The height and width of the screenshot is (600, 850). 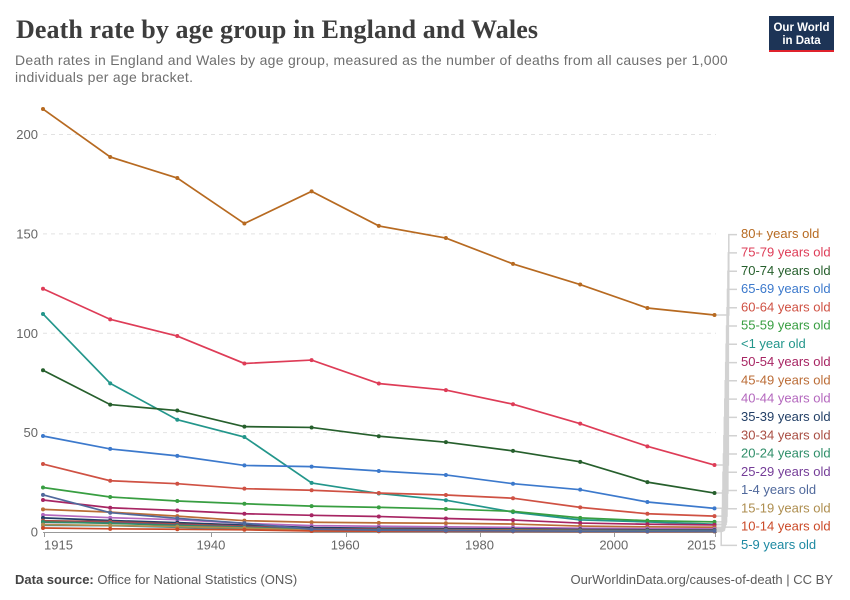 What do you see at coordinates (786, 453) in the screenshot?
I see `svg-text: 20-24 years old` at bounding box center [786, 453].